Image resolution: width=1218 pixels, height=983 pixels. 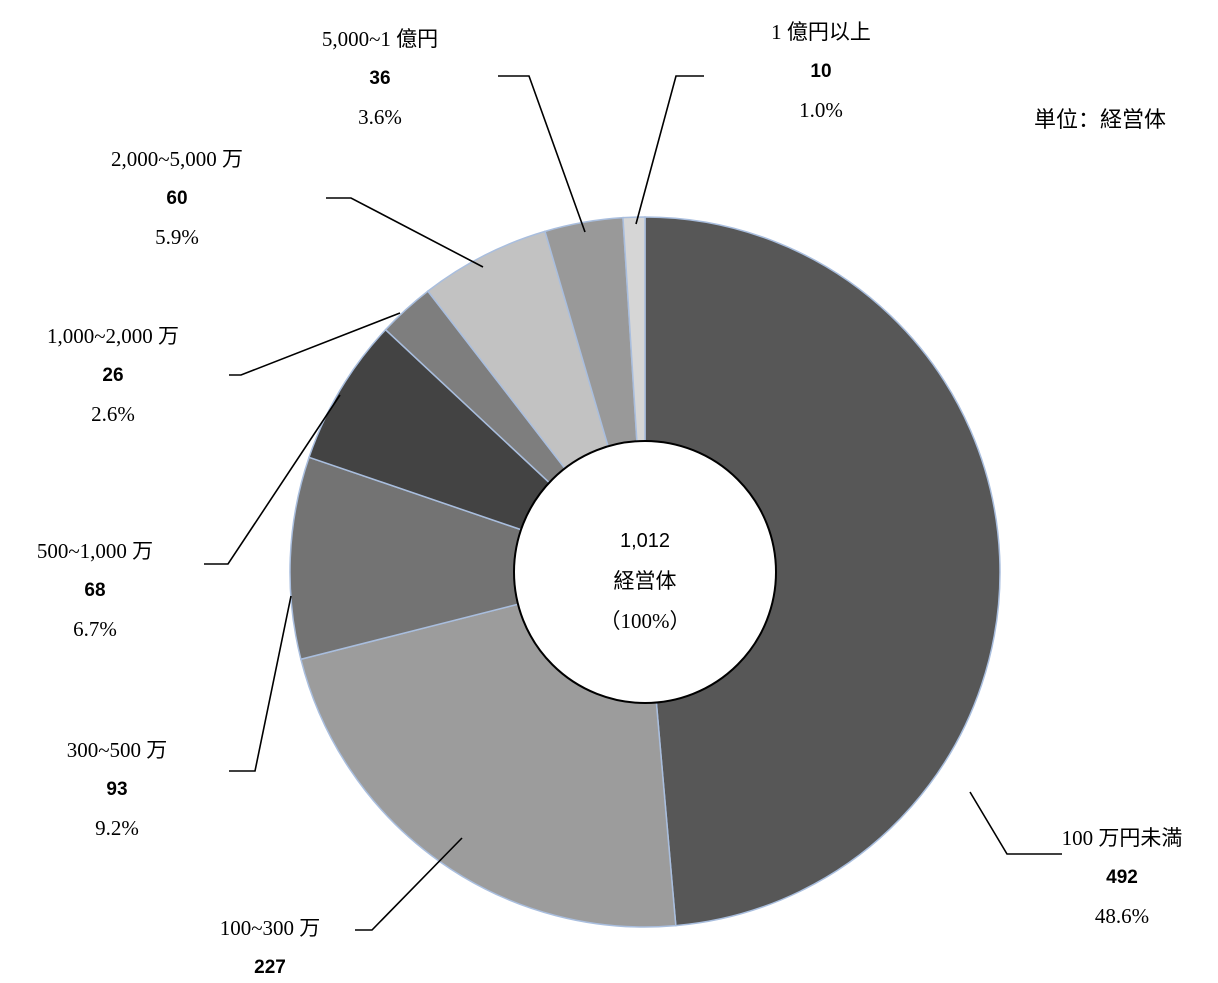 What do you see at coordinates (116, 789) in the screenshot?
I see `slice-count-3: 93` at bounding box center [116, 789].